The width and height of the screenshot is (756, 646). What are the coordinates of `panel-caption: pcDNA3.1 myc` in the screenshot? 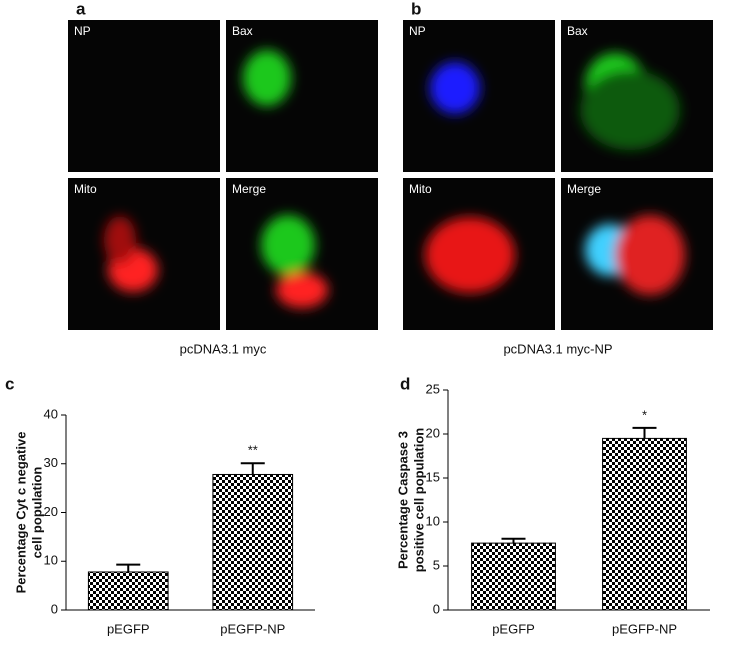 It's located at (223, 348).